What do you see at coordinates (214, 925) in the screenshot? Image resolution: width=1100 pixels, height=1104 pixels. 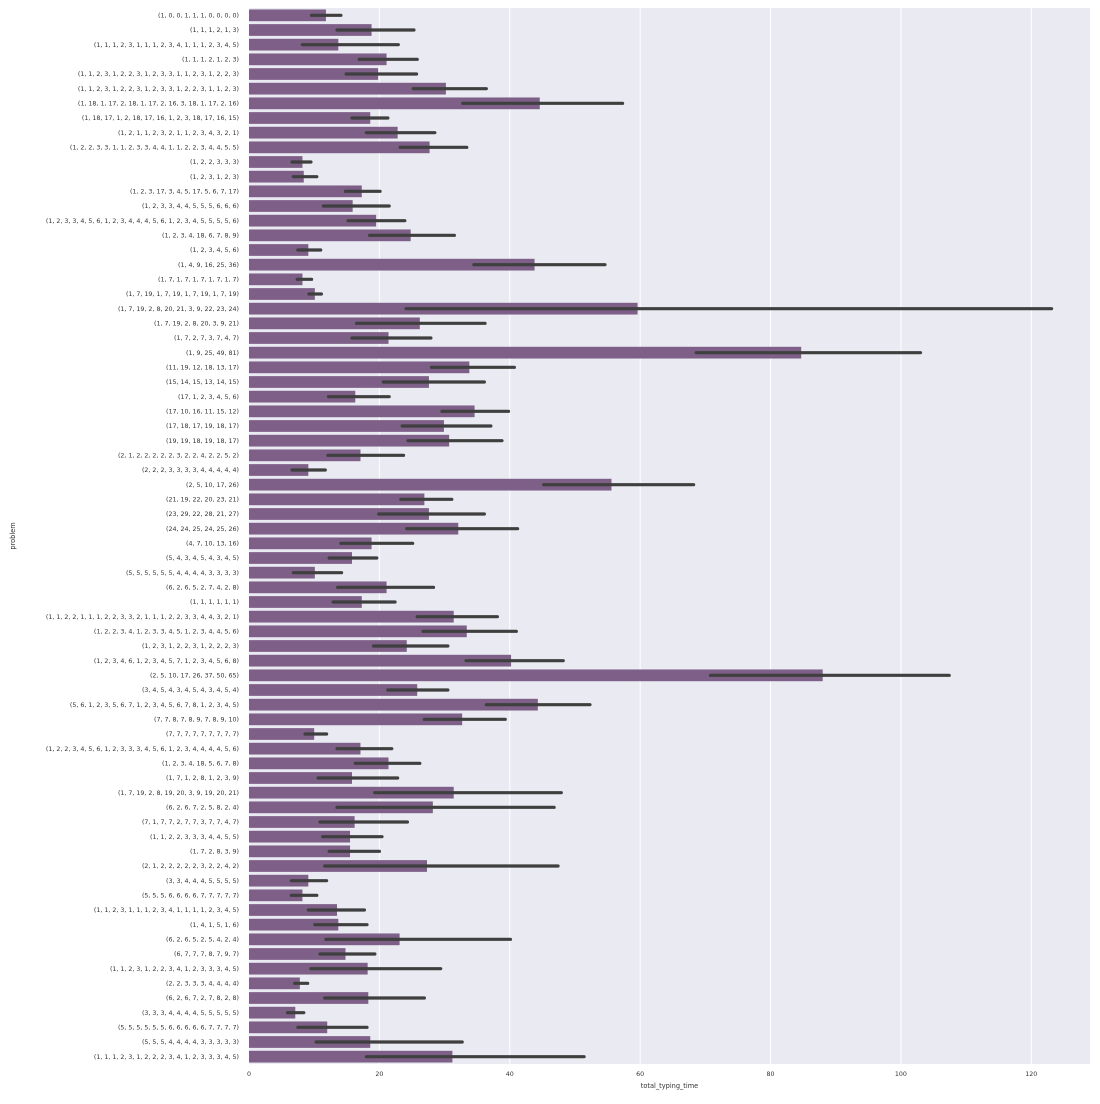 I see `y-tick-label: (1, 4, 1, 5, 1, 6)` at bounding box center [214, 925].